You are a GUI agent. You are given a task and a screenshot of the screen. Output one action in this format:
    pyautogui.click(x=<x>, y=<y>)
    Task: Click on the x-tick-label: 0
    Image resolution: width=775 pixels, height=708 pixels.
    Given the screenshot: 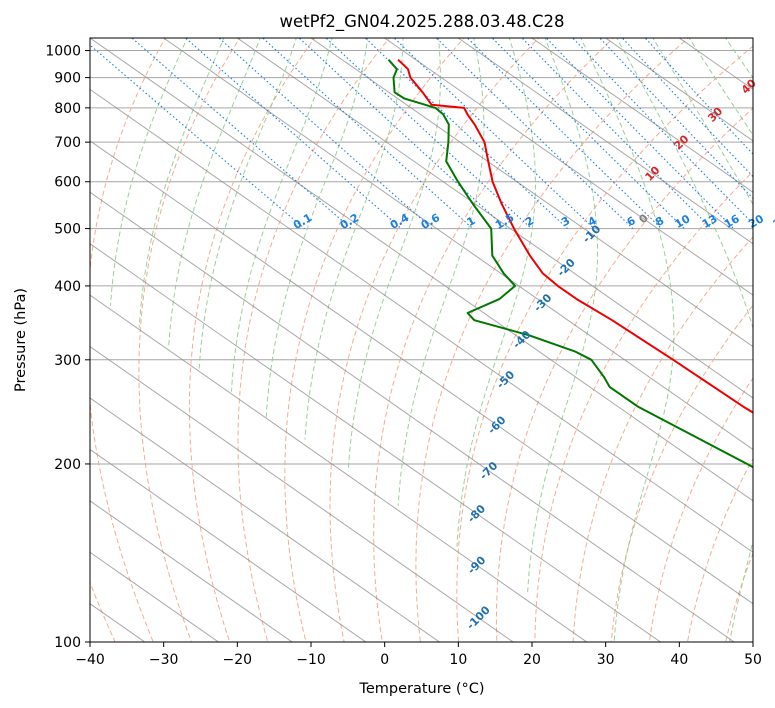 What is the action you would take?
    pyautogui.click(x=384, y=660)
    